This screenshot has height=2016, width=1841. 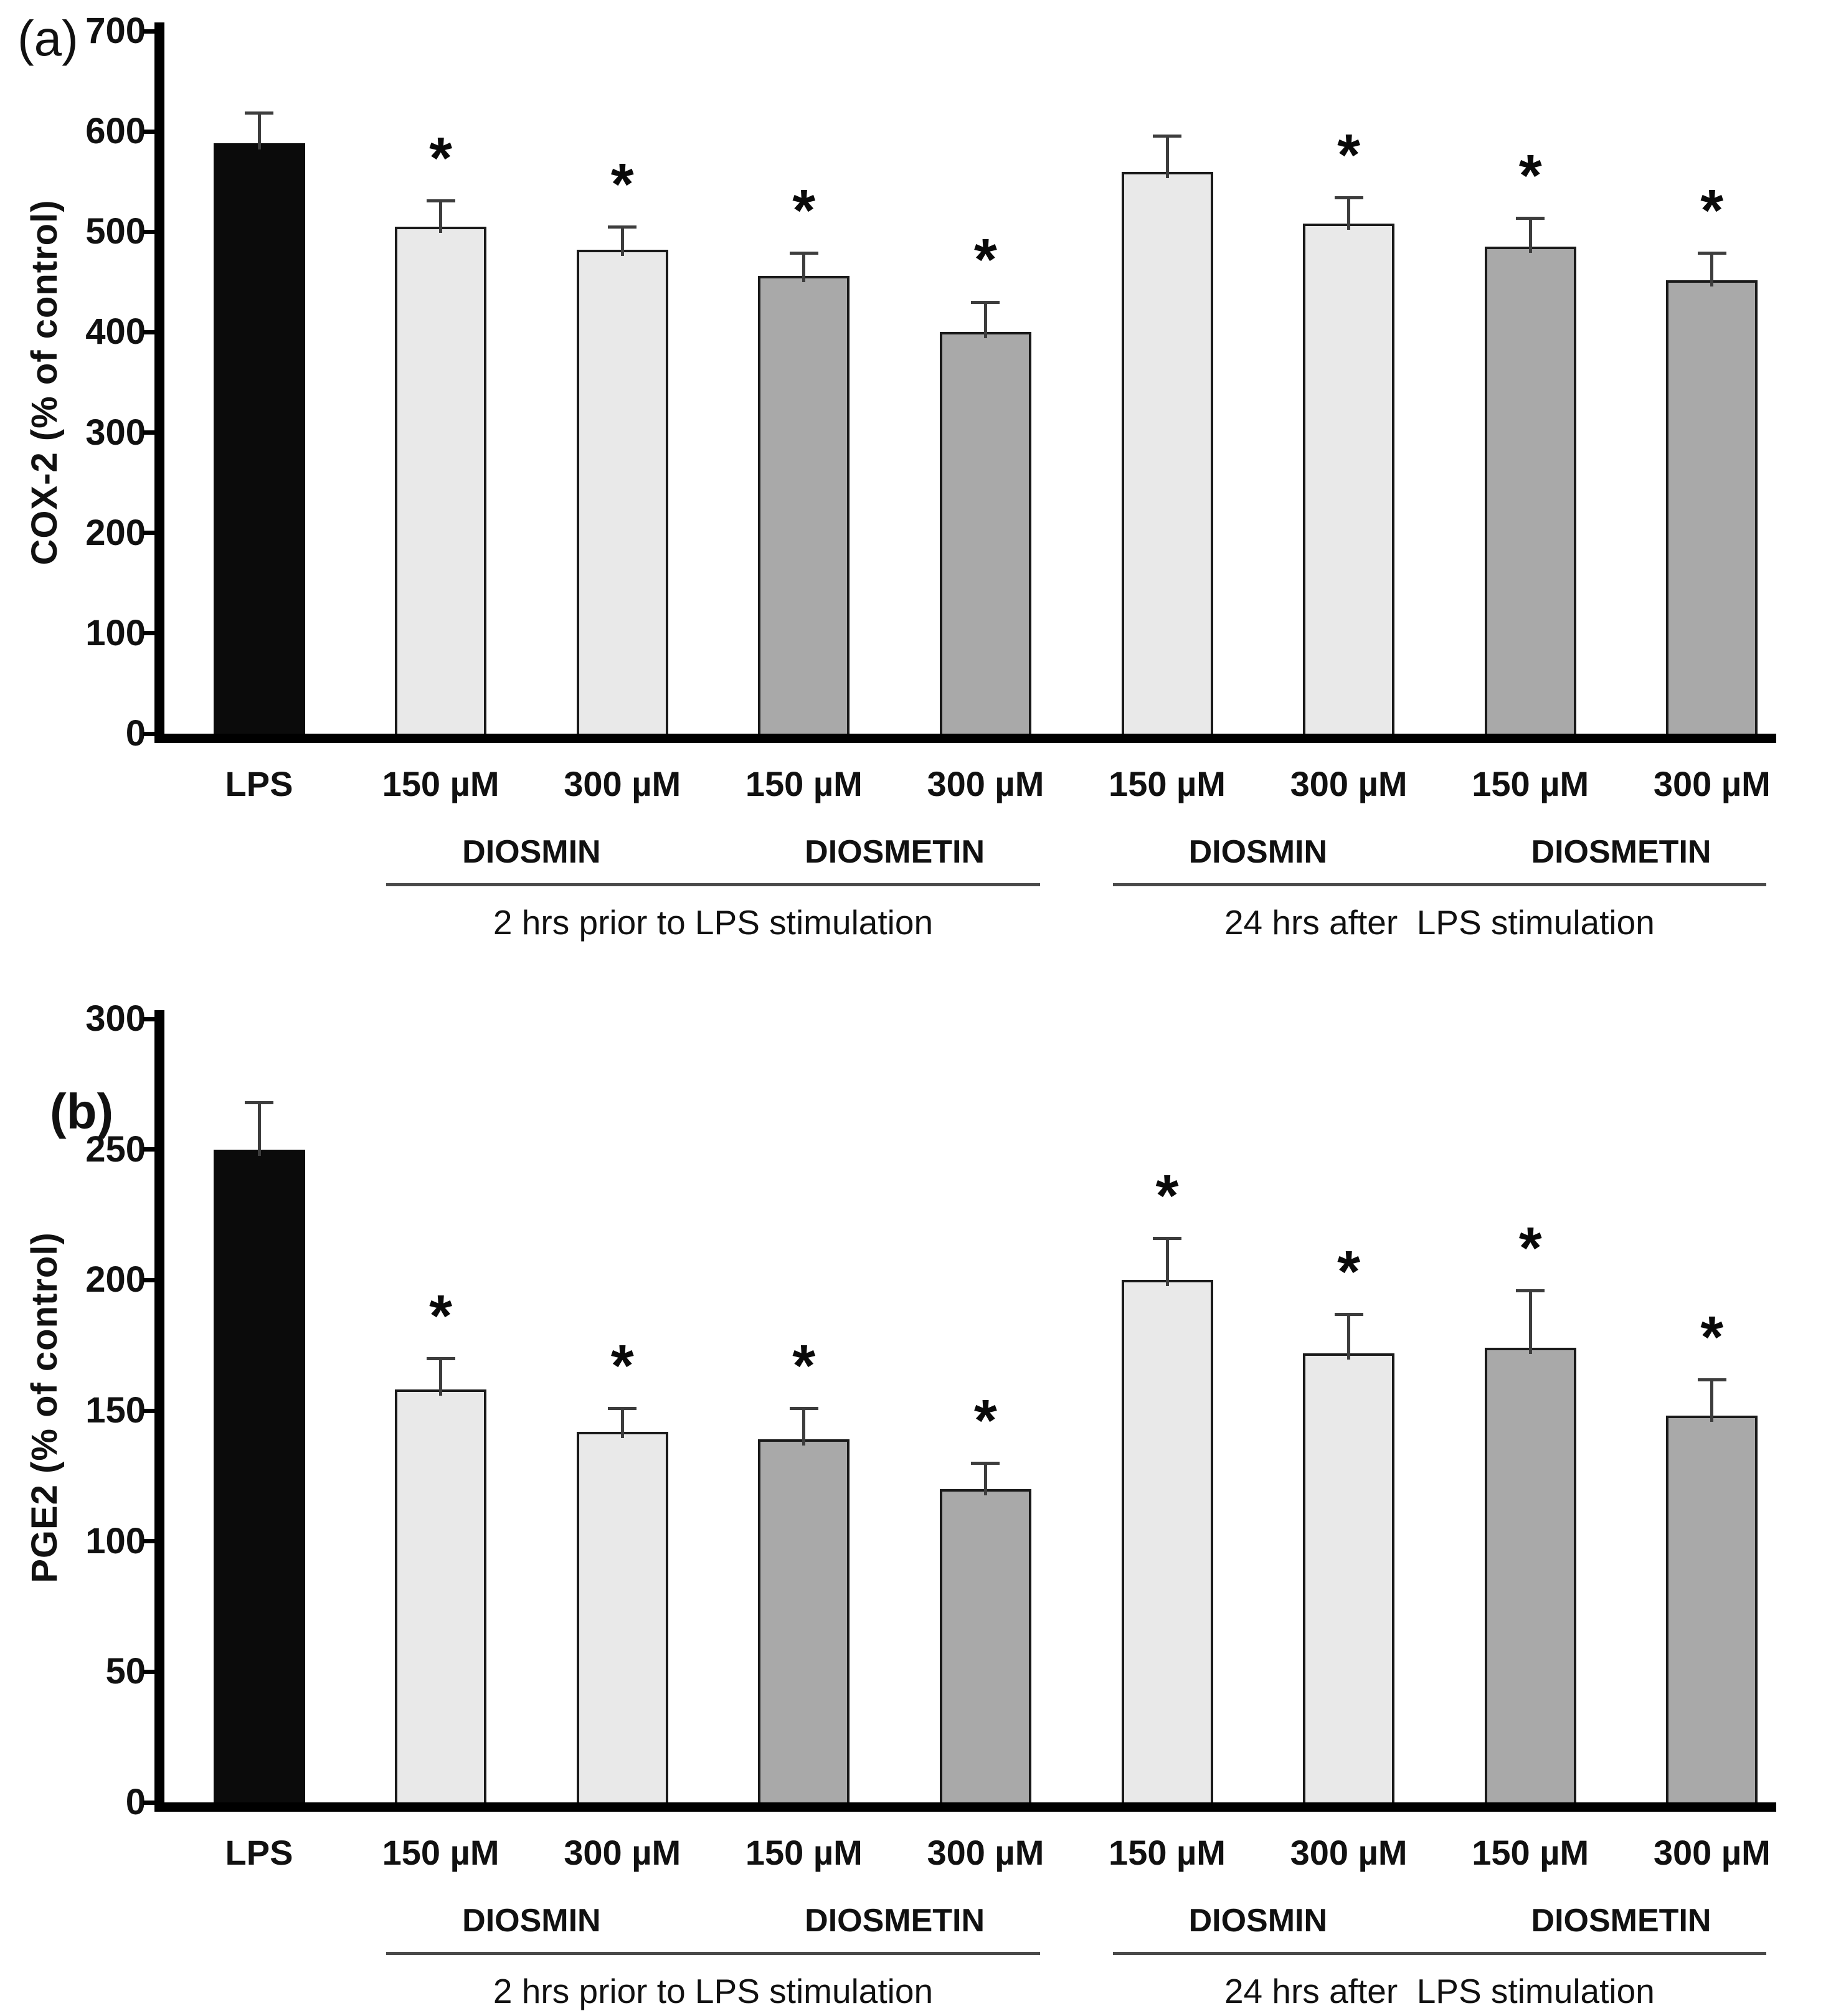 I want to click on y-tick-label: 150, so click(x=115, y=1410).